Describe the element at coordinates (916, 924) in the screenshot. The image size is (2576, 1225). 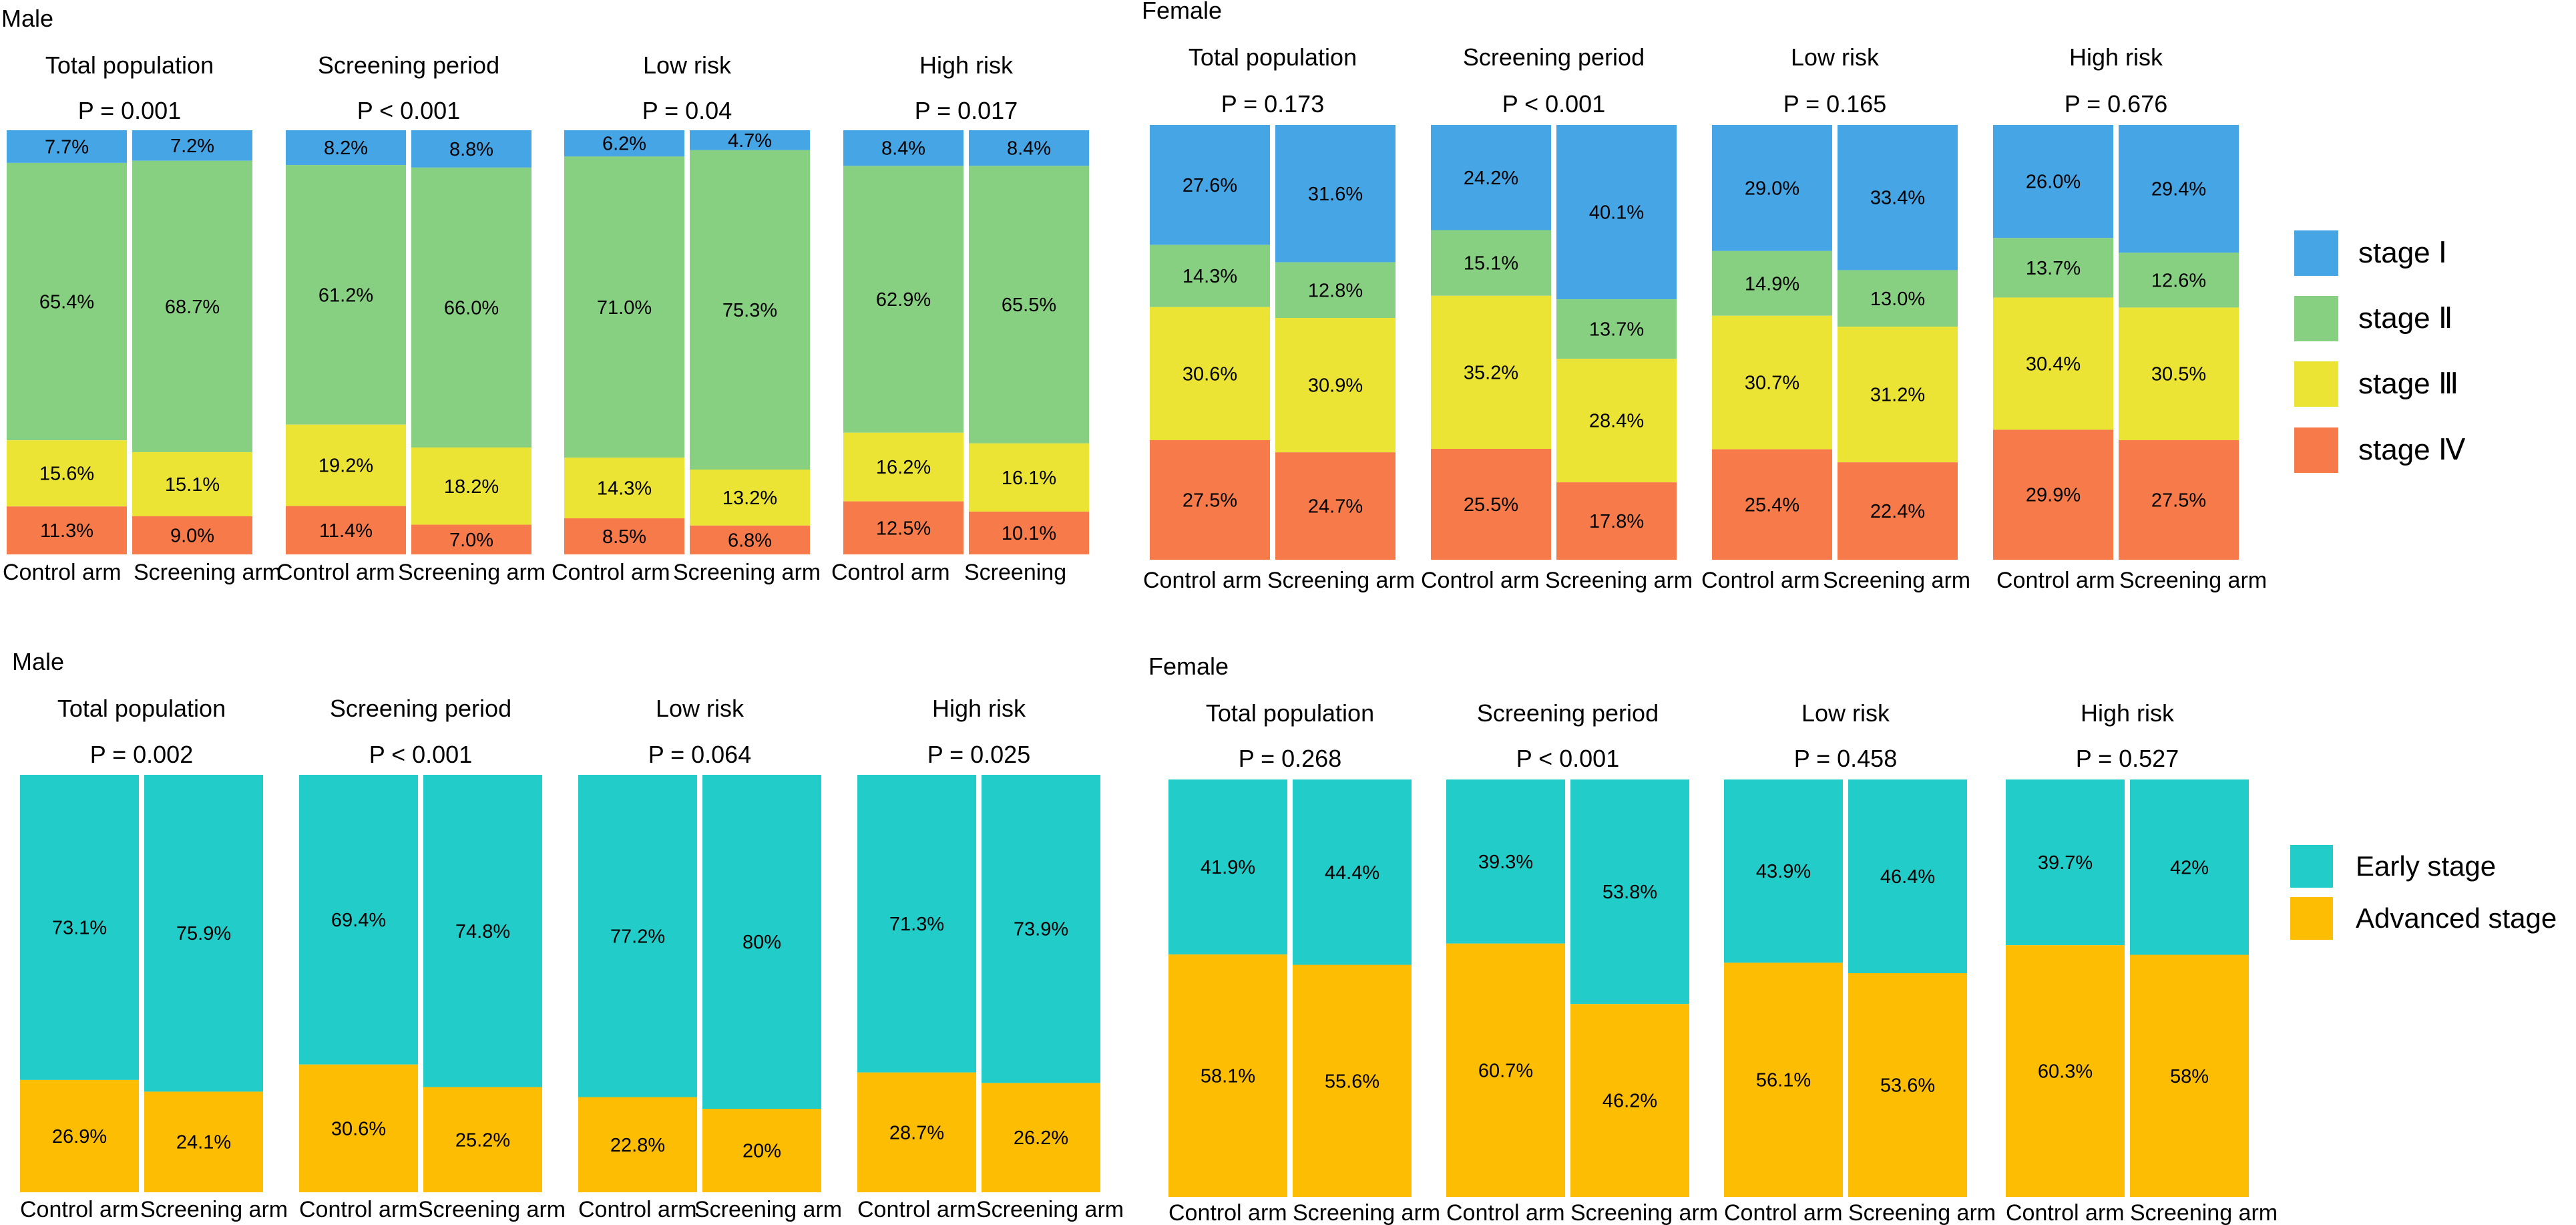
I see `data-label: 71.3%` at that location.